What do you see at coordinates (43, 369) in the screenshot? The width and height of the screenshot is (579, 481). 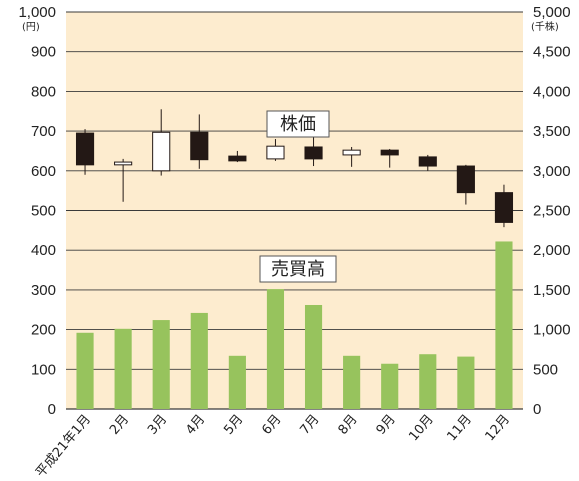 I see `left-tick-label: 100` at bounding box center [43, 369].